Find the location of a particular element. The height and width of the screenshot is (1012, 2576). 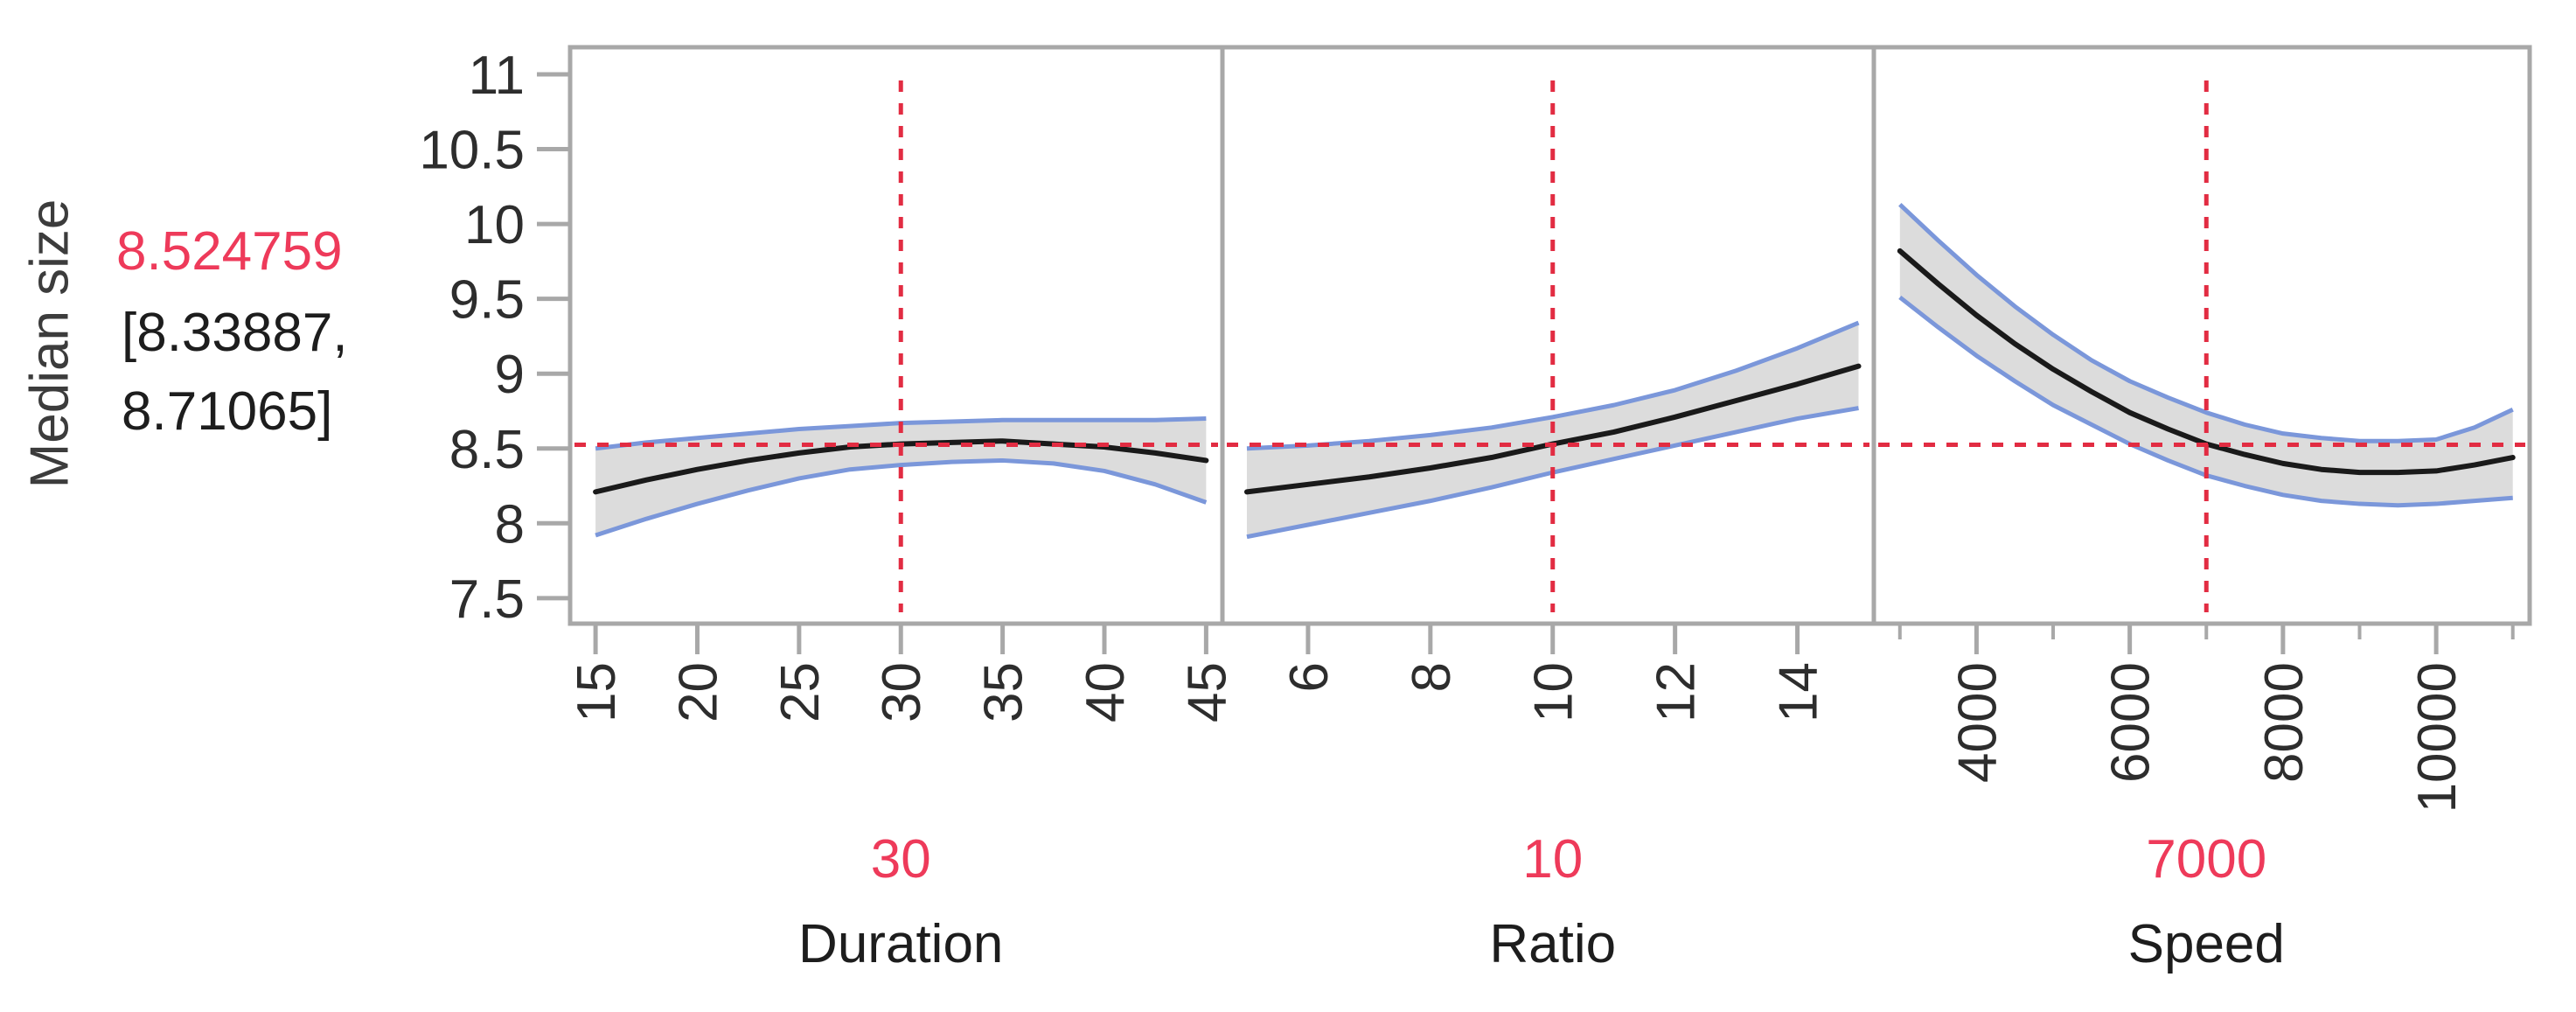

x-tick-label: 12 is located at coordinates (1677, 692).